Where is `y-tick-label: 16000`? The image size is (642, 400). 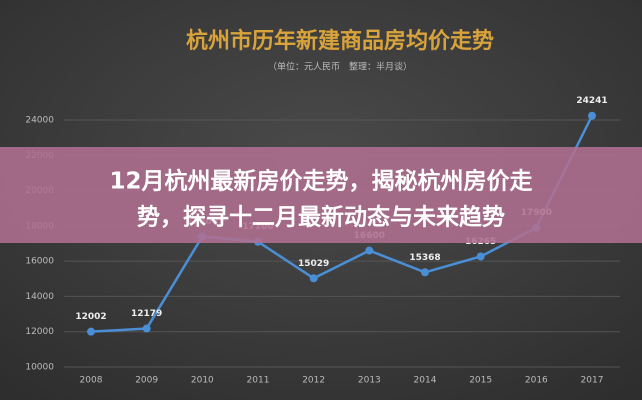
y-tick-label: 16000 is located at coordinates (39, 262).